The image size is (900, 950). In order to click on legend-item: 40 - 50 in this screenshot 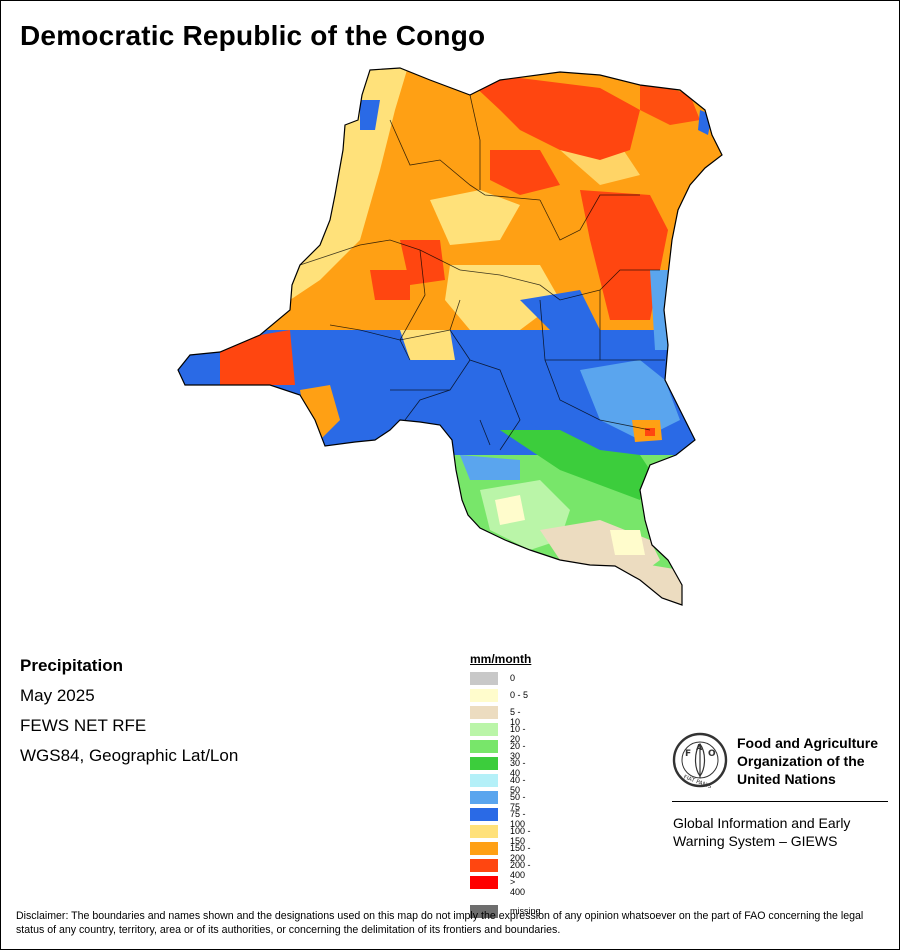, I will do `click(500, 783)`.